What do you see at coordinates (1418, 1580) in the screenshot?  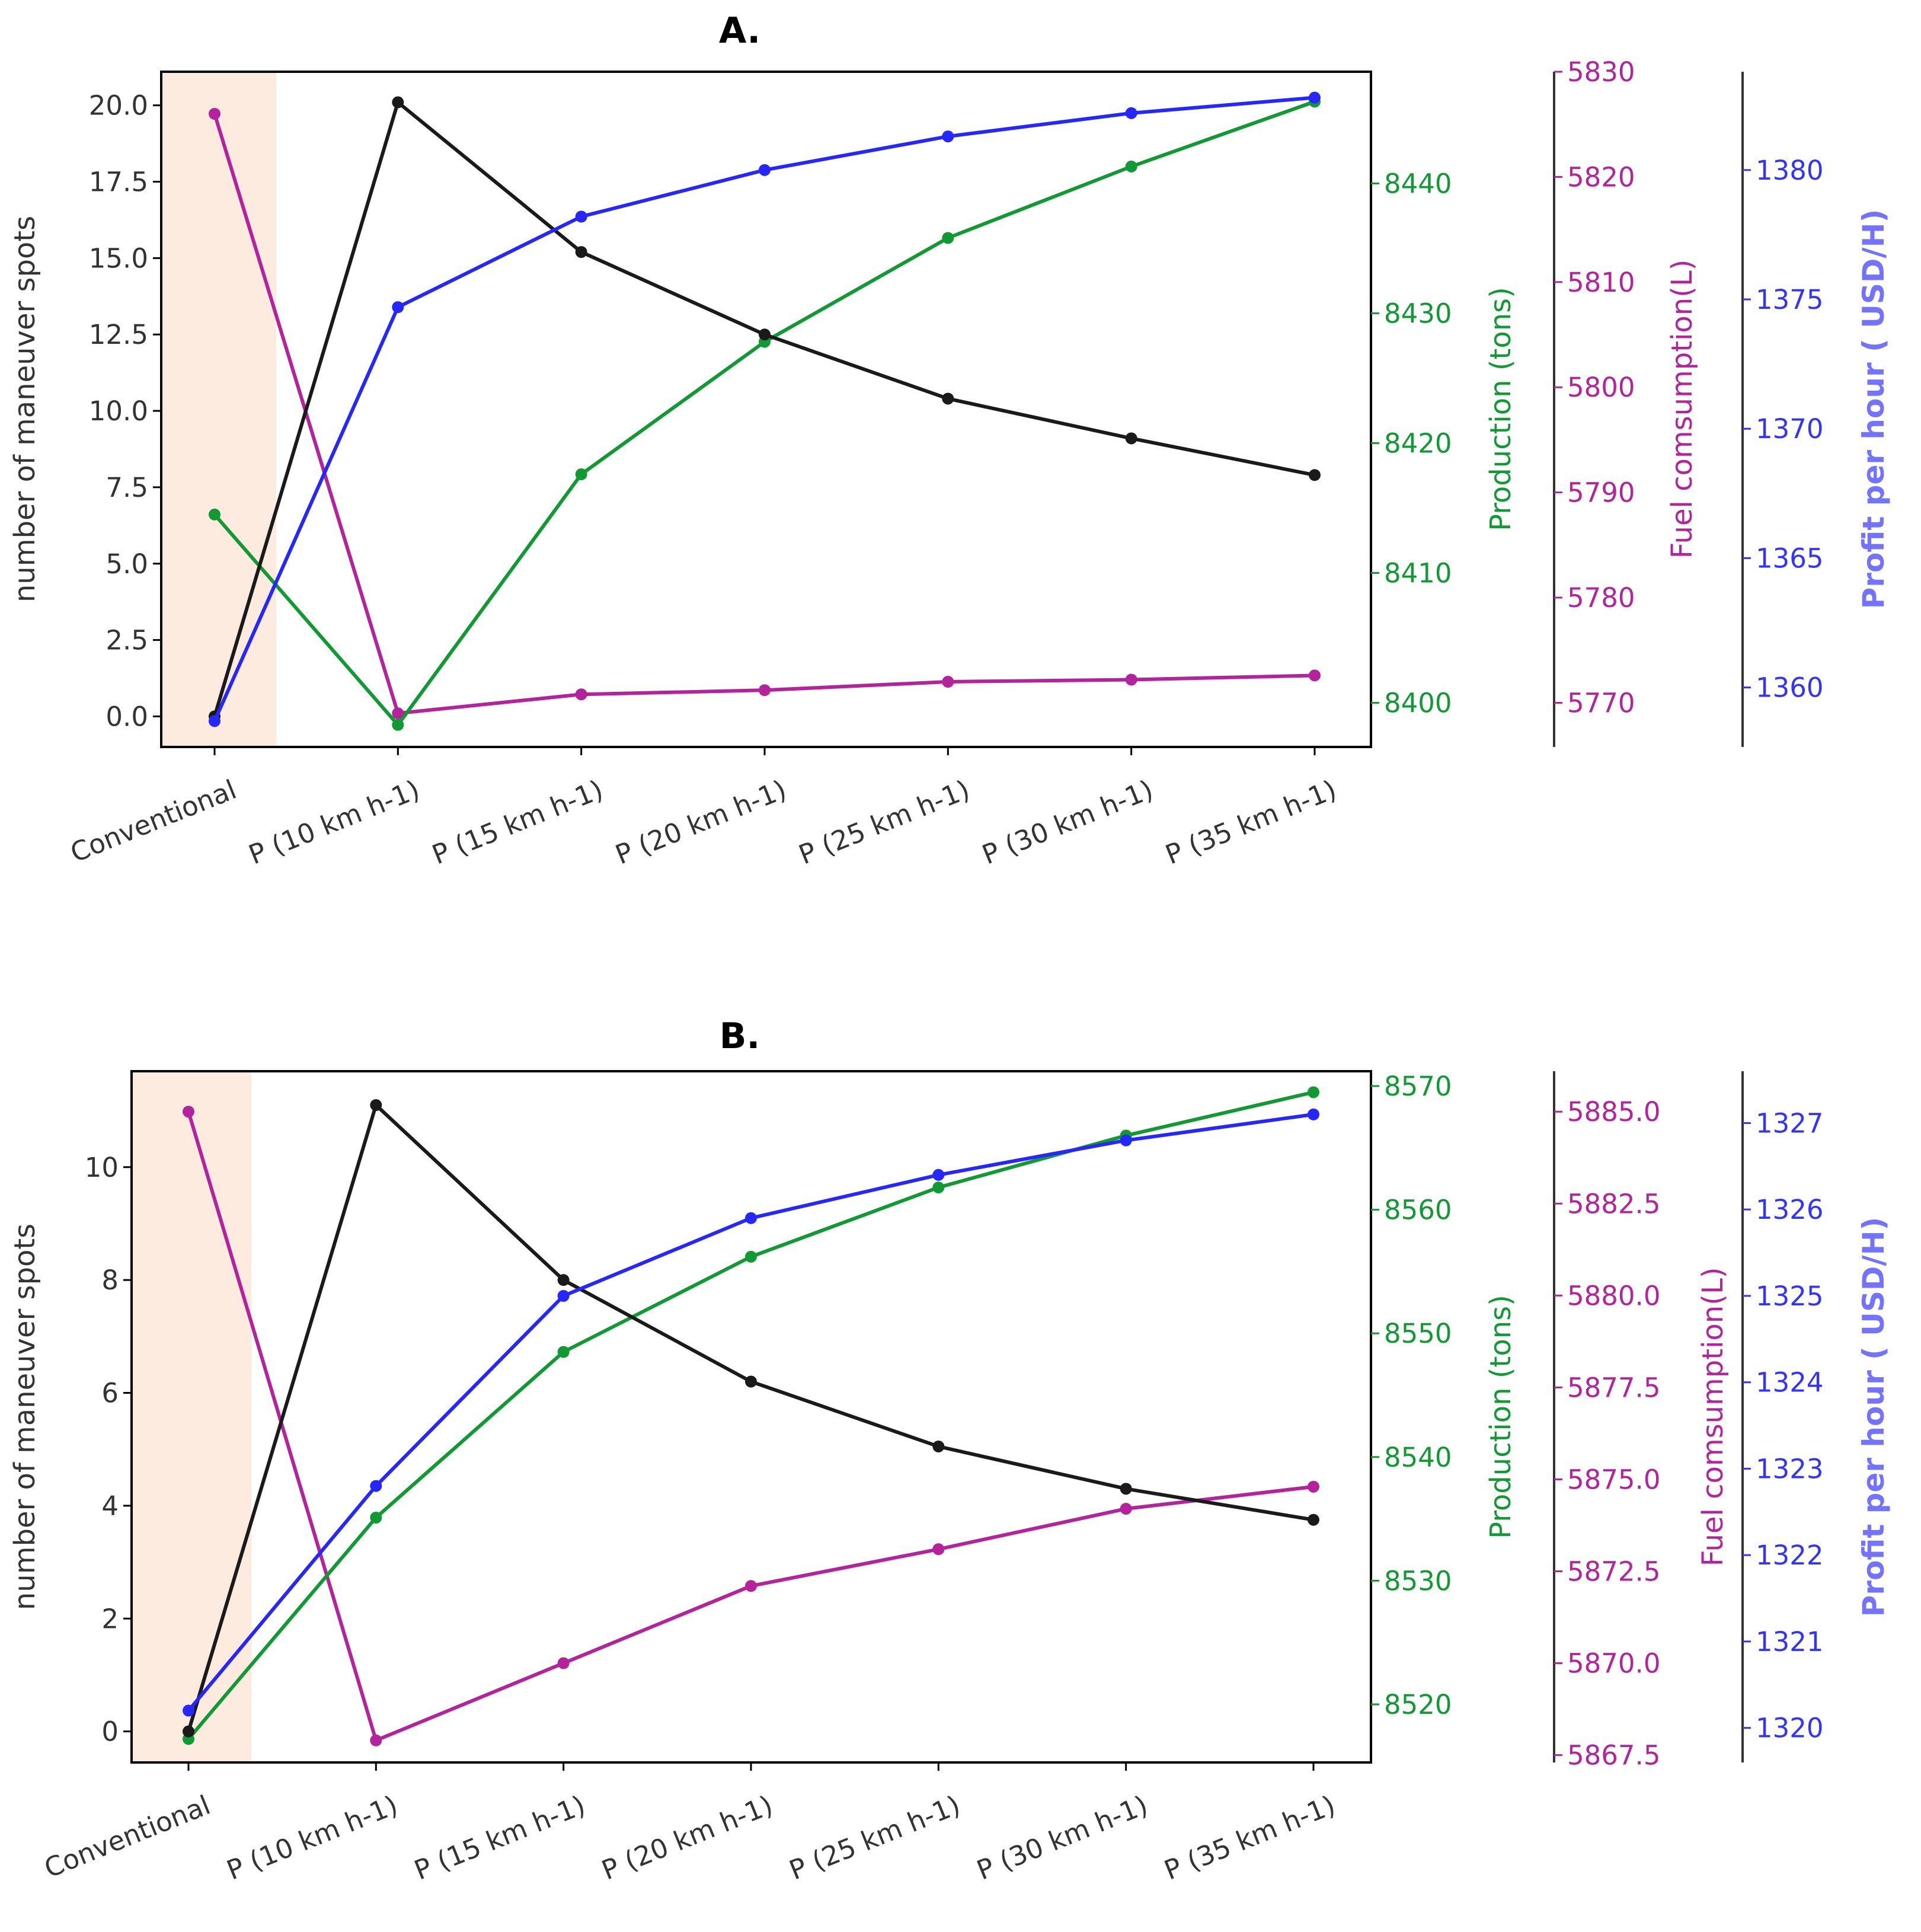 I see `production-tick-label: 8530` at bounding box center [1418, 1580].